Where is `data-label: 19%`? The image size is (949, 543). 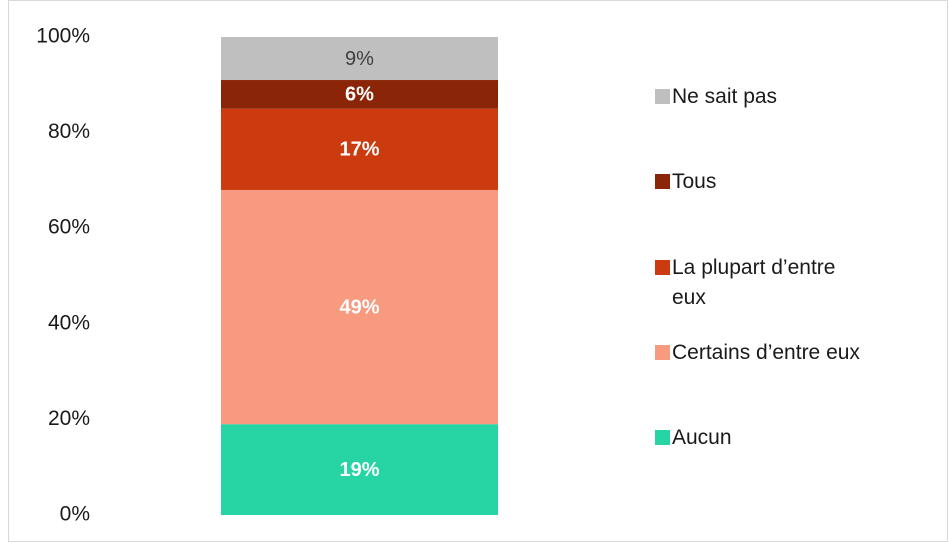
data-label: 19% is located at coordinates (359, 470).